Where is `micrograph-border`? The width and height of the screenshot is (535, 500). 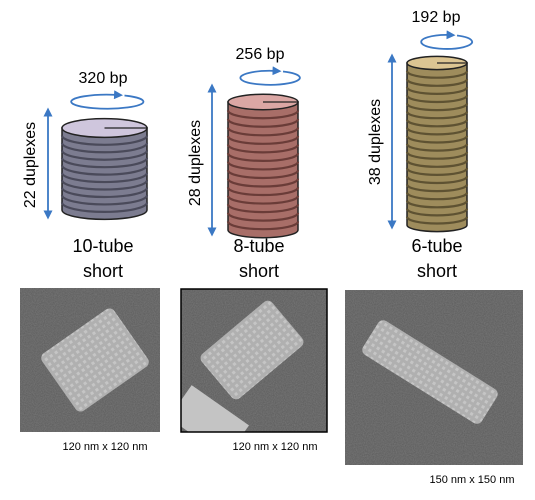
micrograph-border is located at coordinates (254, 360).